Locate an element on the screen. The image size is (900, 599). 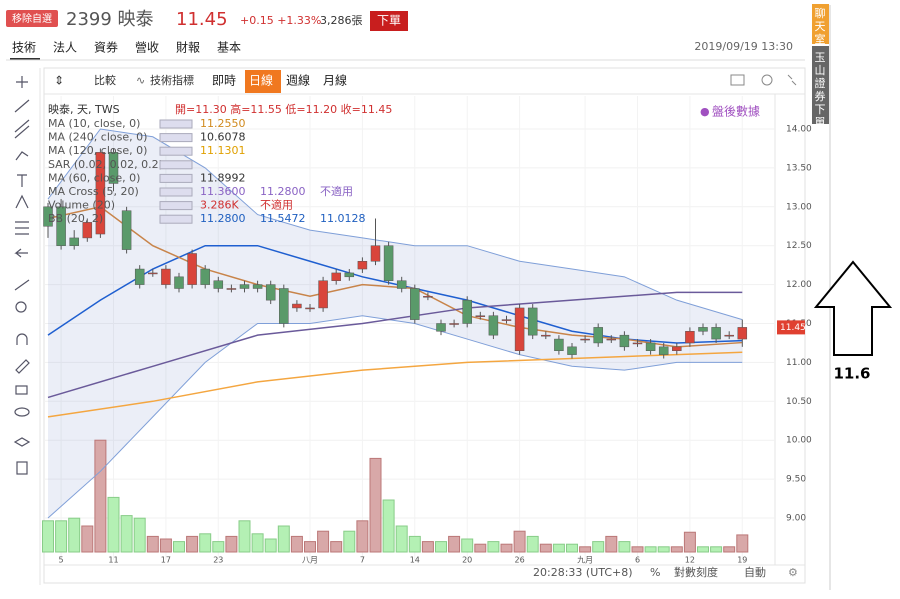
compare: 比較 is located at coordinates (105, 80).